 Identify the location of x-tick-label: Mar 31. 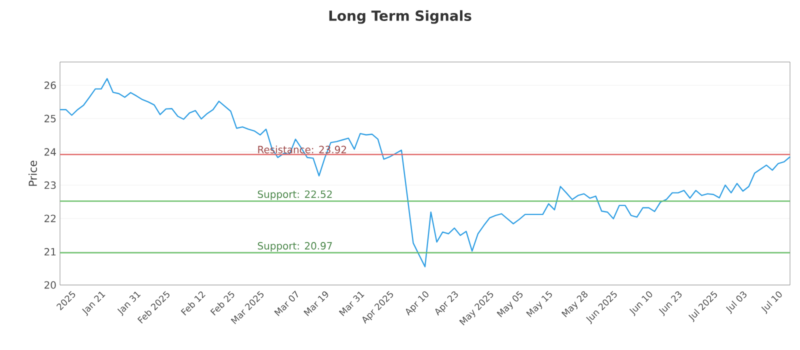
(351, 304).